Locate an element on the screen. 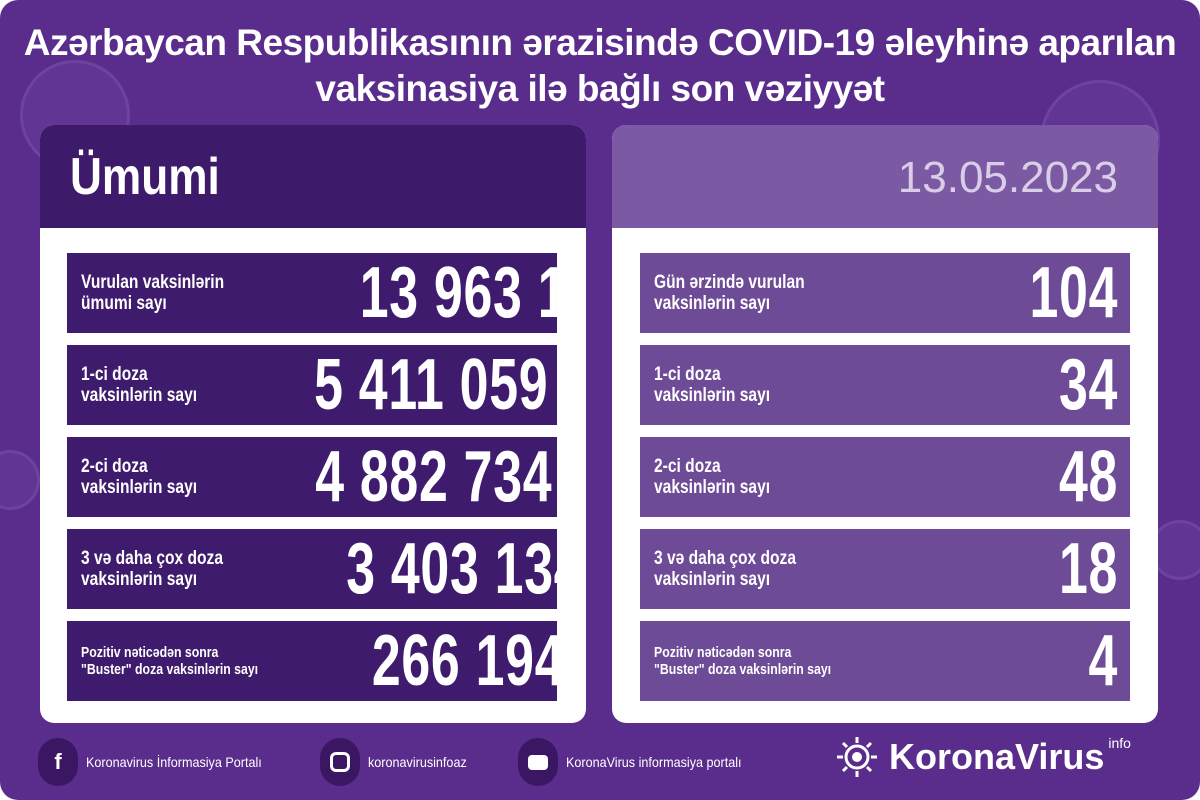  total-heading: Ümumi is located at coordinates (145, 177).